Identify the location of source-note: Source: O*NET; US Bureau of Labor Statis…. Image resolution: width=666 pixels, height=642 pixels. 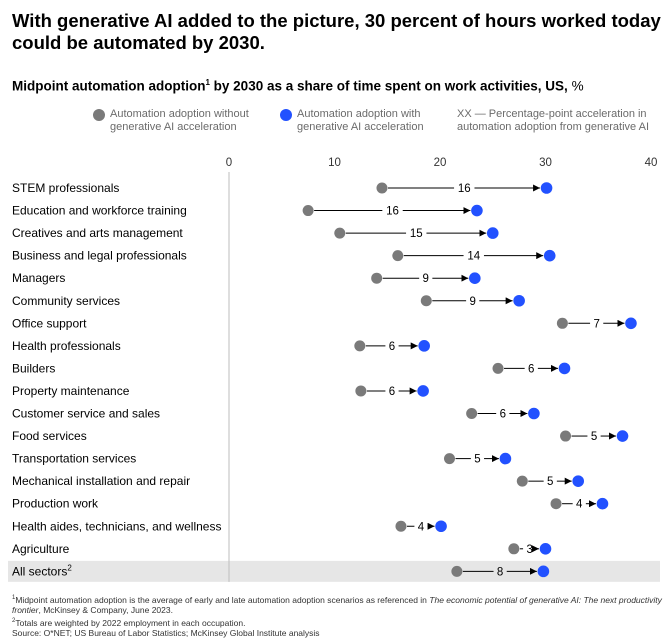
(166, 633).